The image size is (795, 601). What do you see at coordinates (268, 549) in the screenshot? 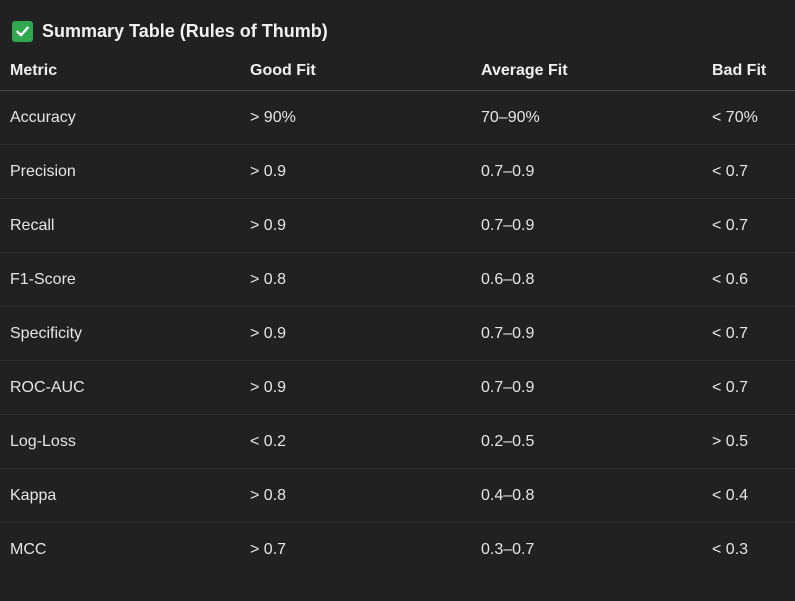
I see `cell-good-fit: > 0.7` at bounding box center [268, 549].